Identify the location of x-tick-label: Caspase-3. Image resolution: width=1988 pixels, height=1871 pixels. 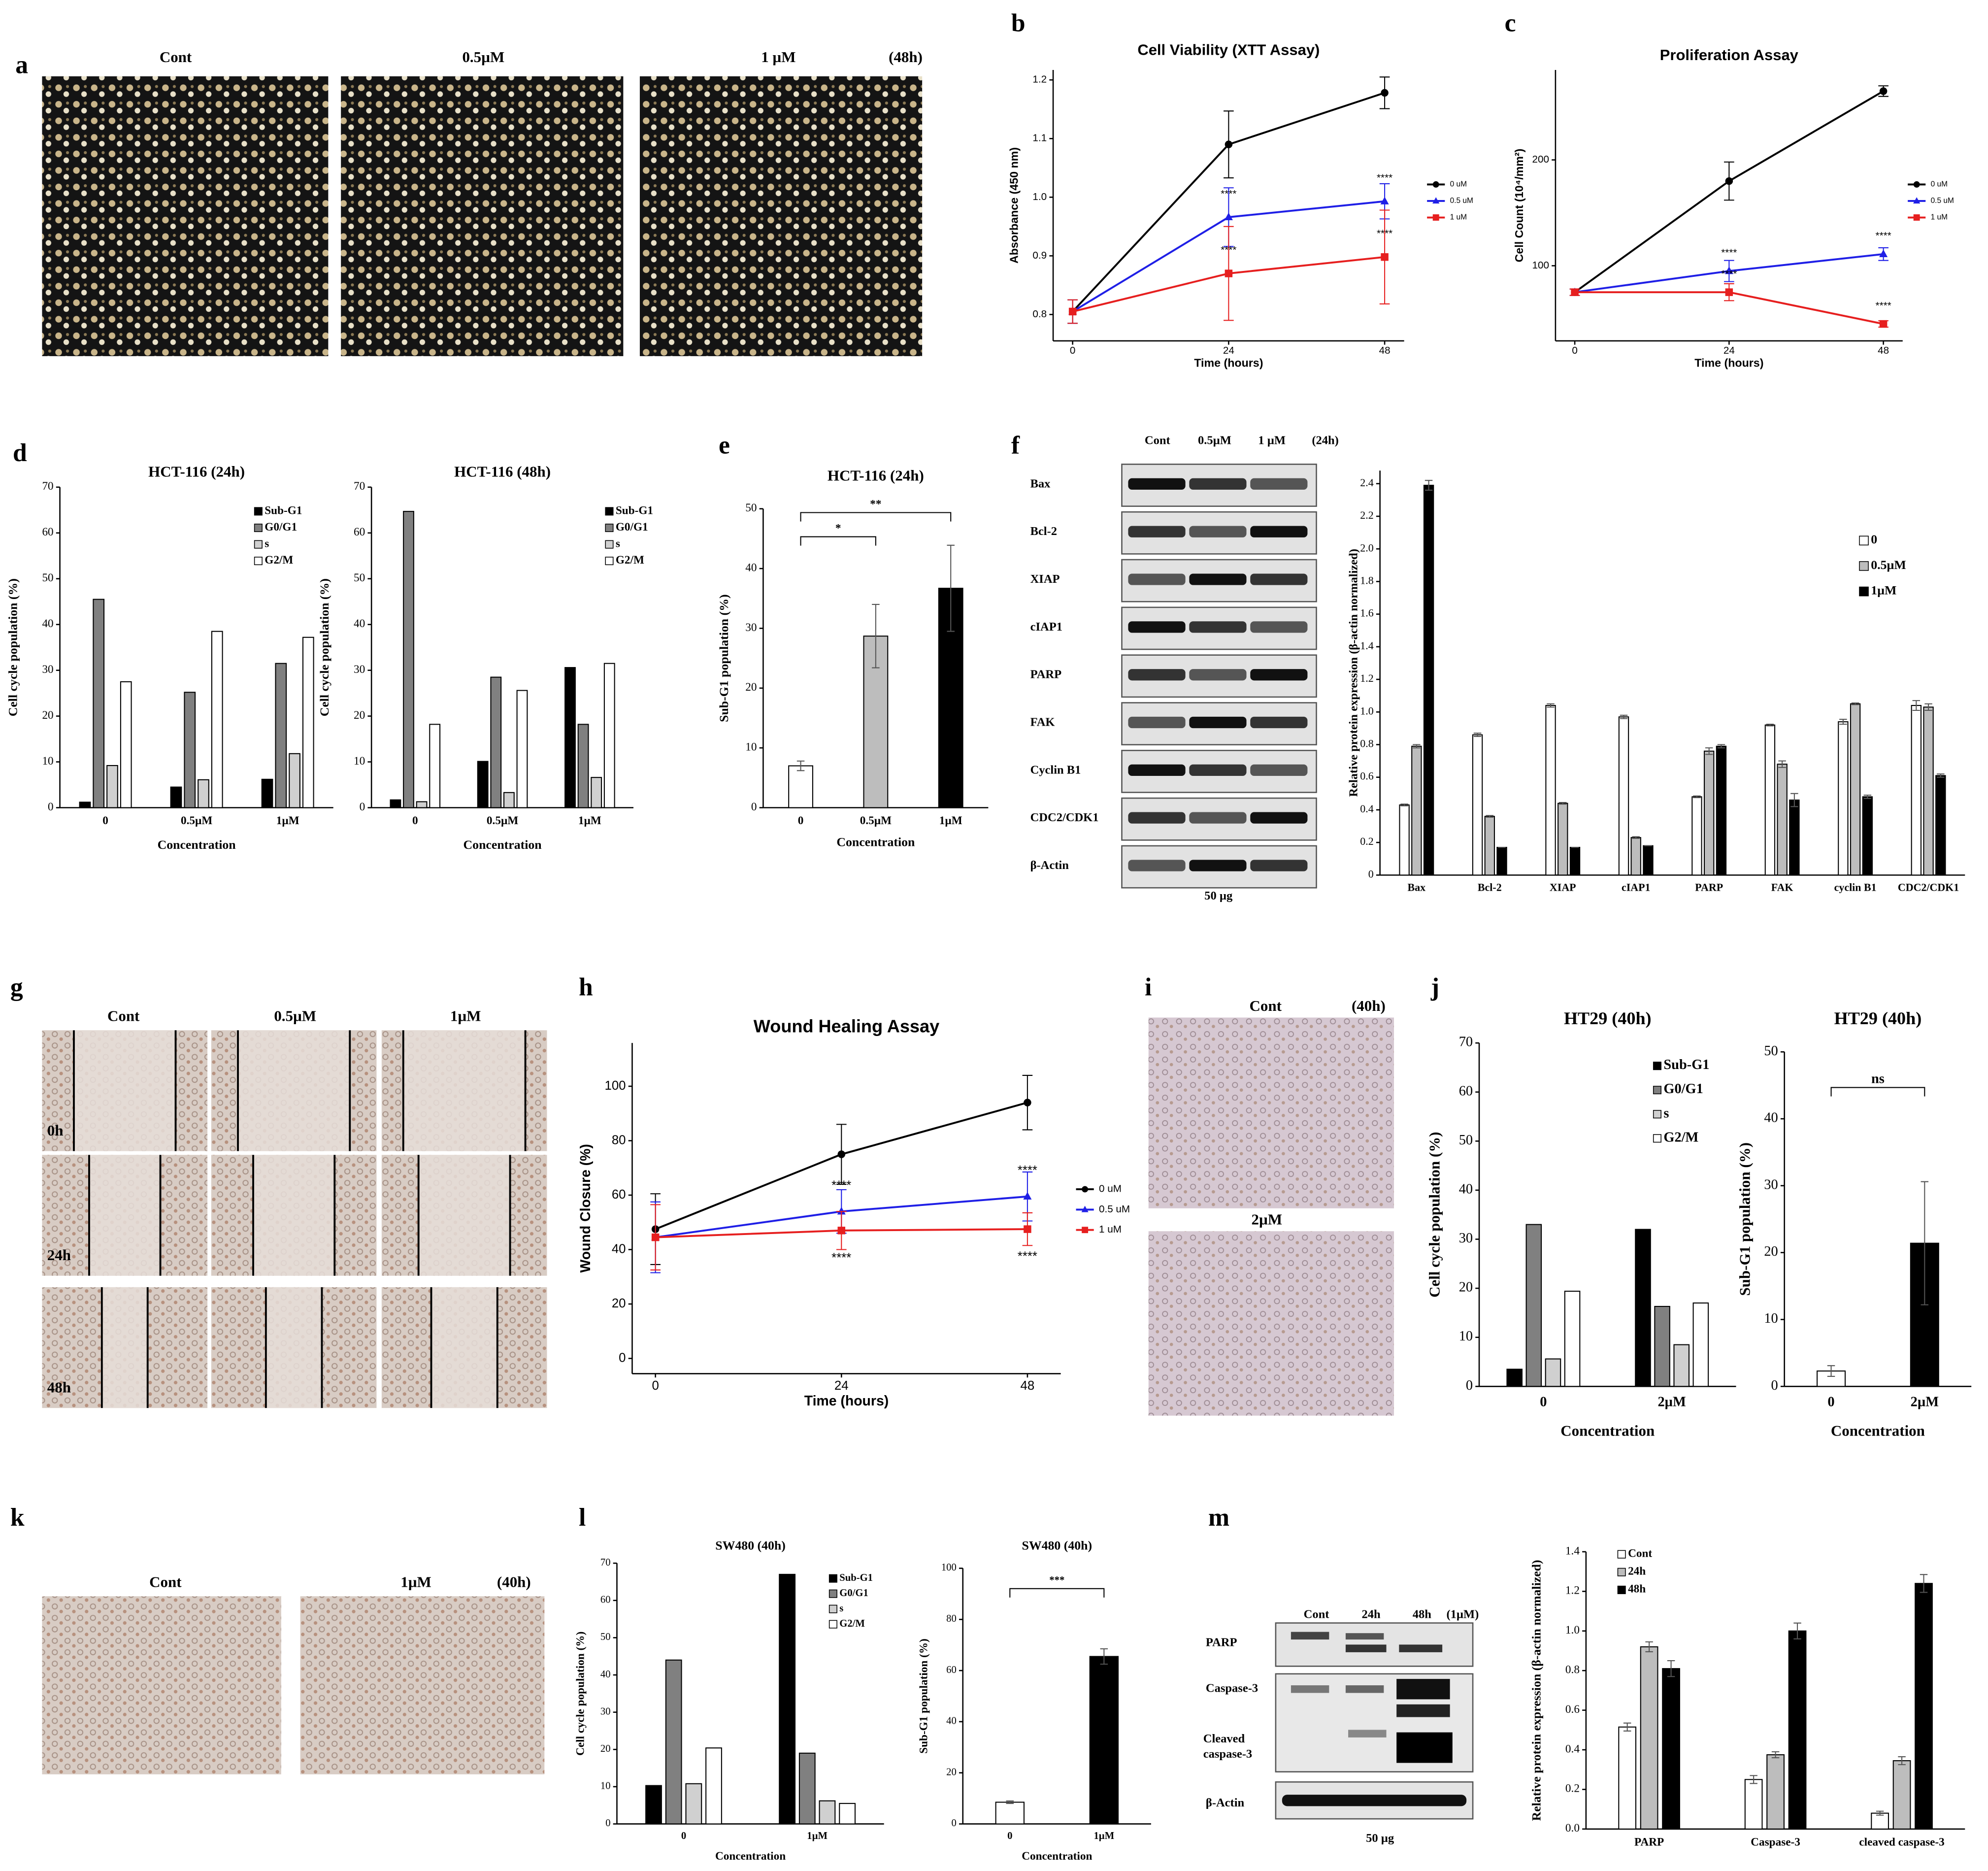
(1775, 1843).